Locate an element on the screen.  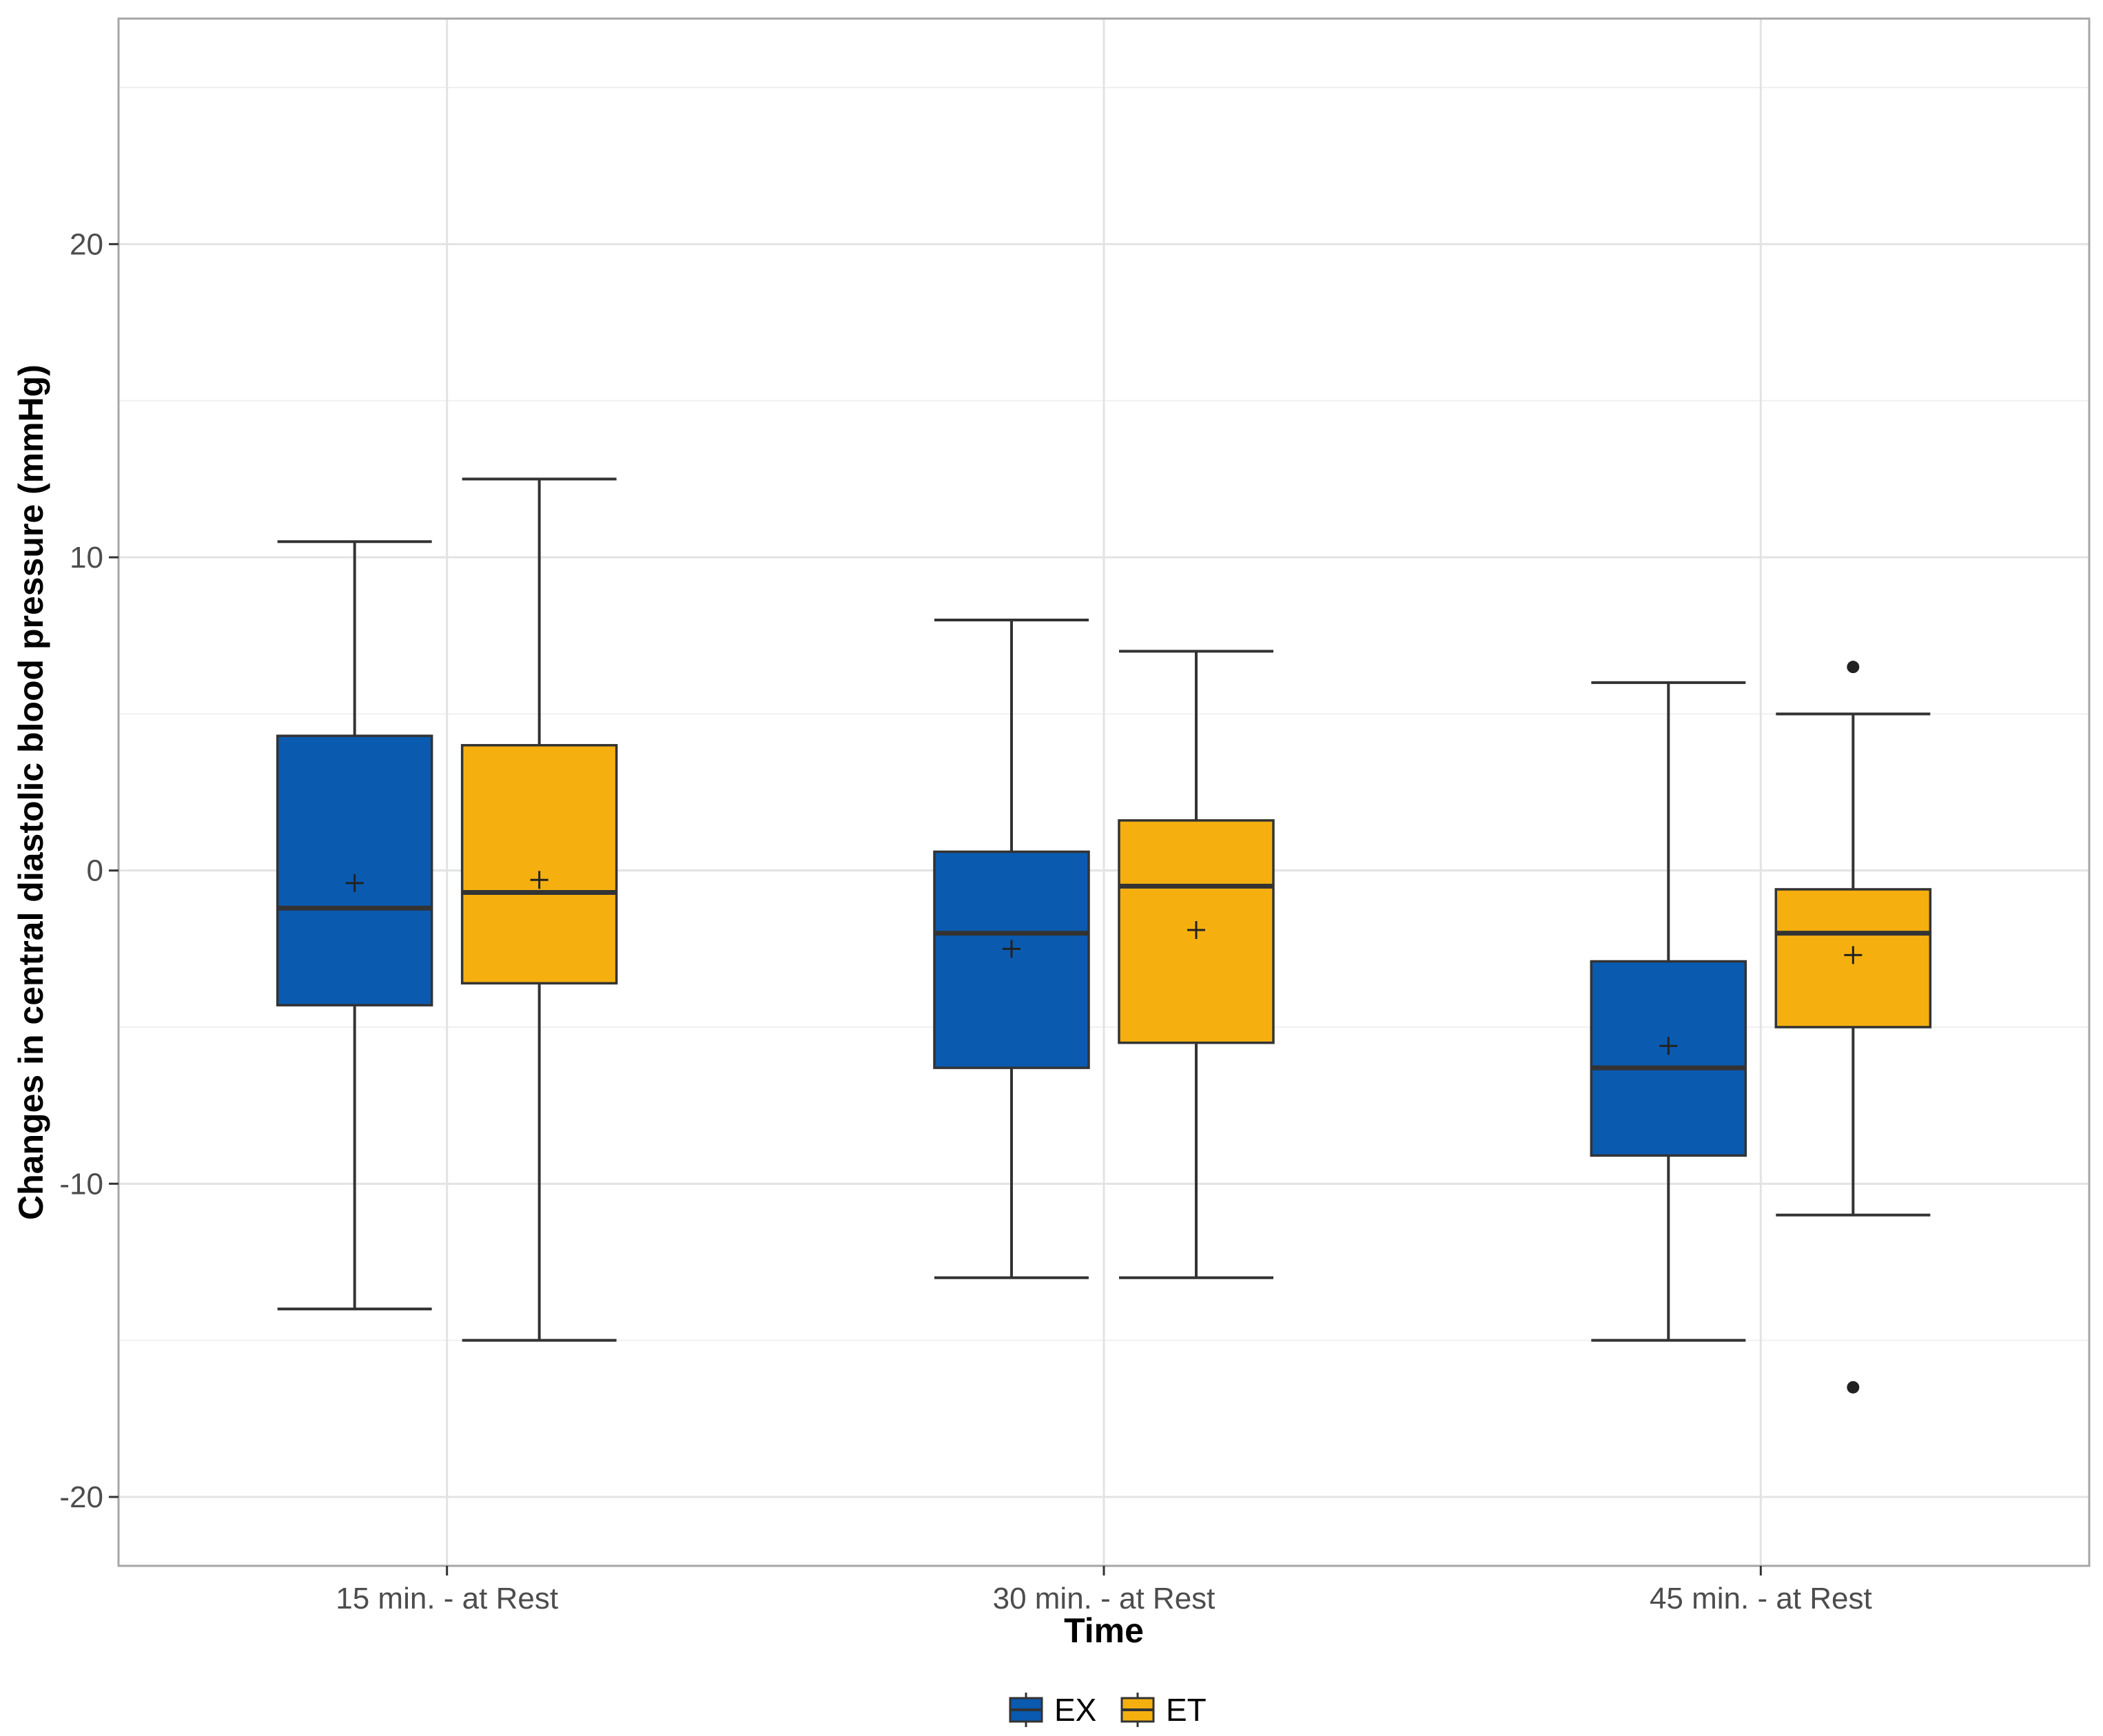
legend-label-ex: EX is located at coordinates (1075, 1710).